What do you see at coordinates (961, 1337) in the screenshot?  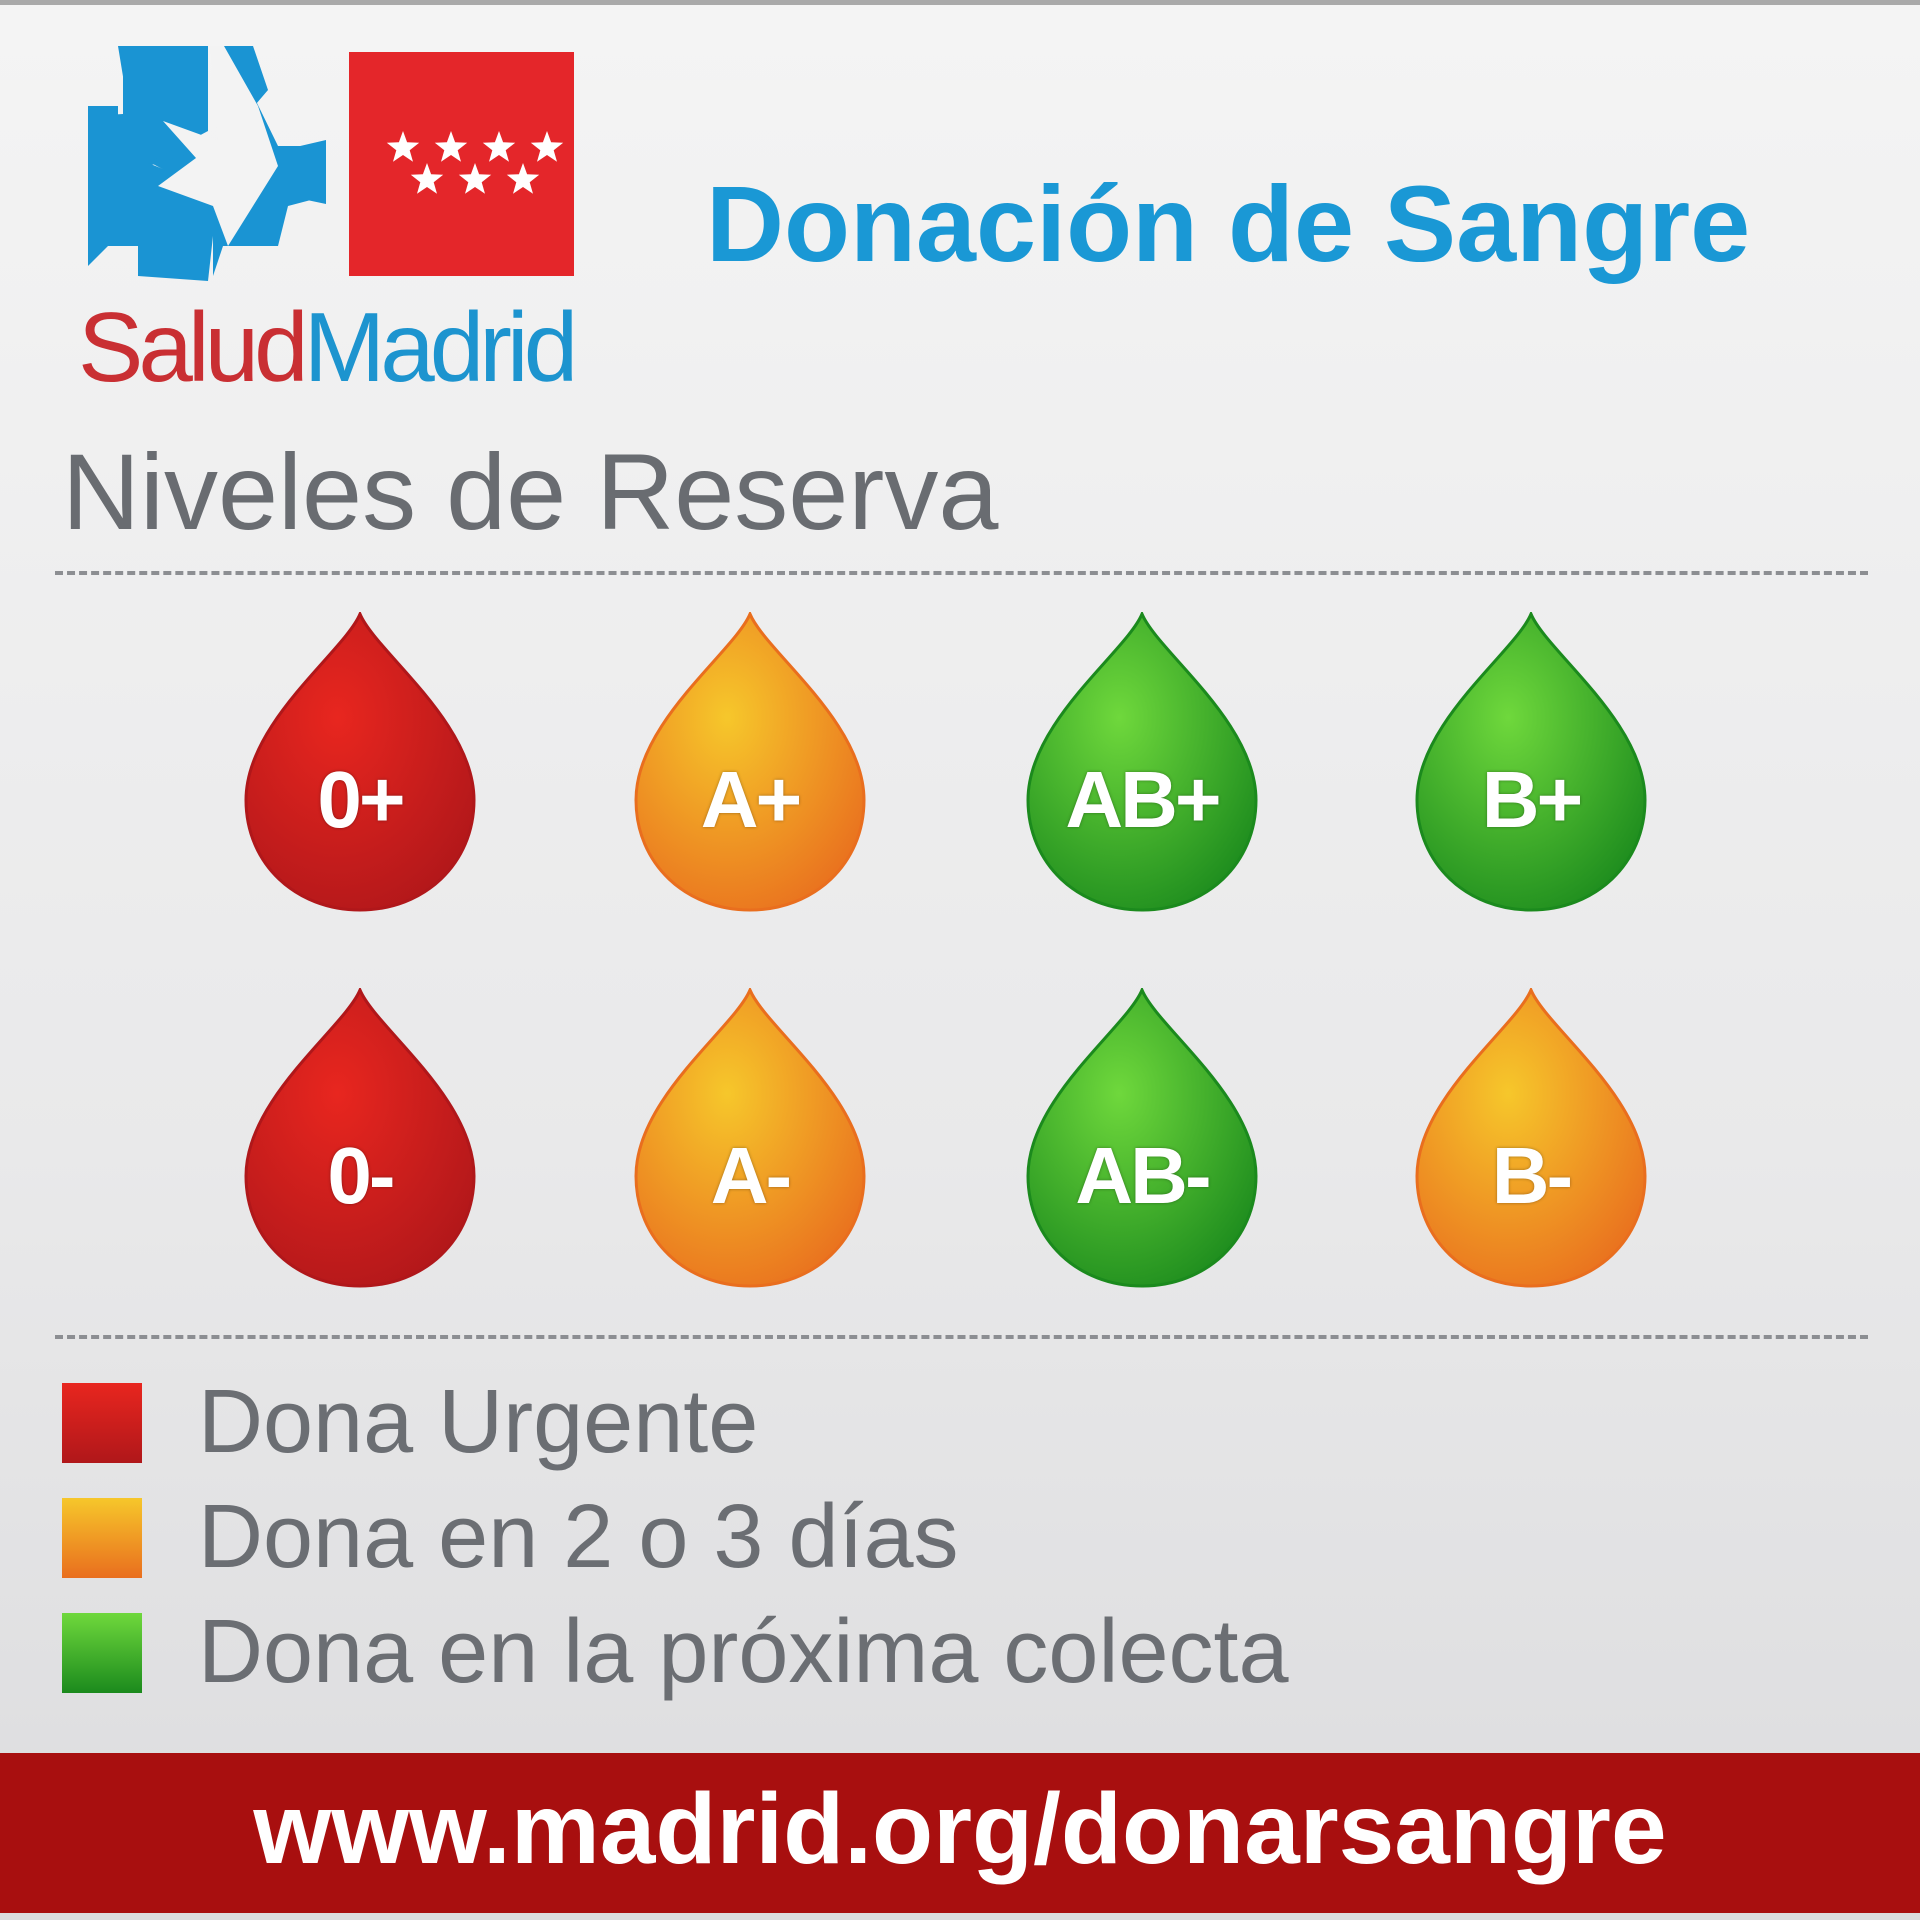 I see `divider-bottom` at bounding box center [961, 1337].